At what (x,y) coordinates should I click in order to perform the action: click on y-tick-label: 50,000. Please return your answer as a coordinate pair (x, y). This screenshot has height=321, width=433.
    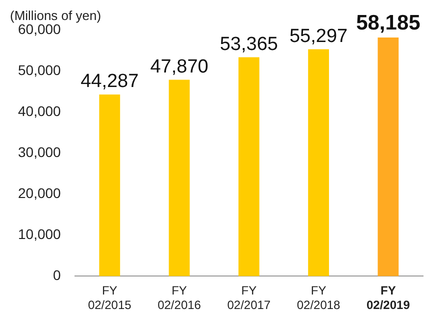
    Looking at the image, I should click on (40, 70).